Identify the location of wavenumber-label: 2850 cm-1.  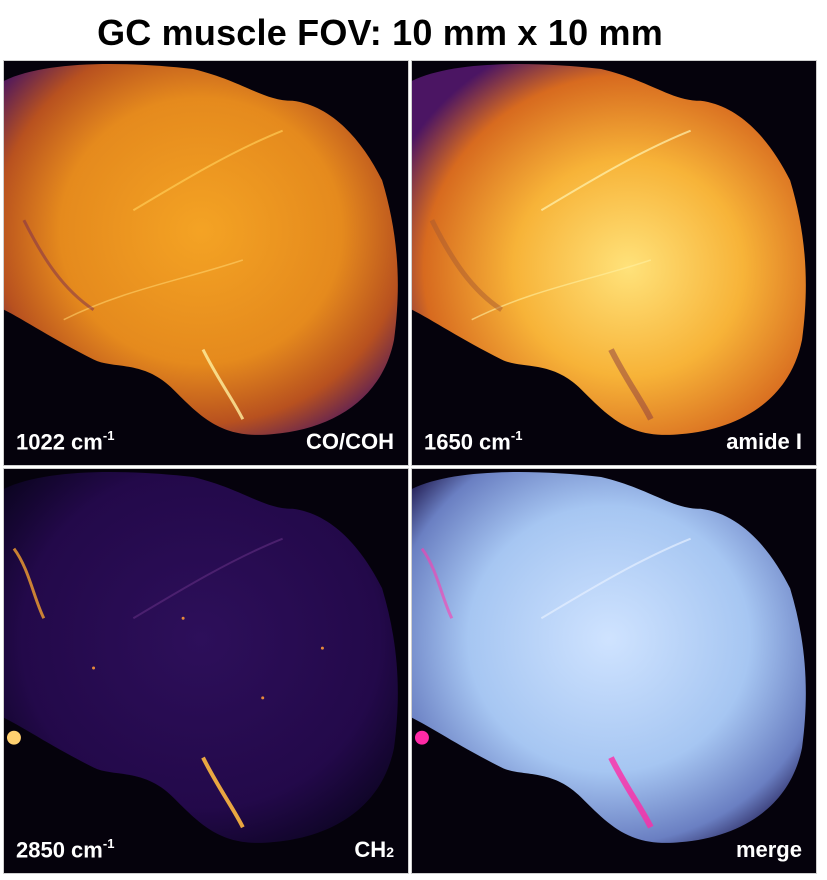
(65, 848).